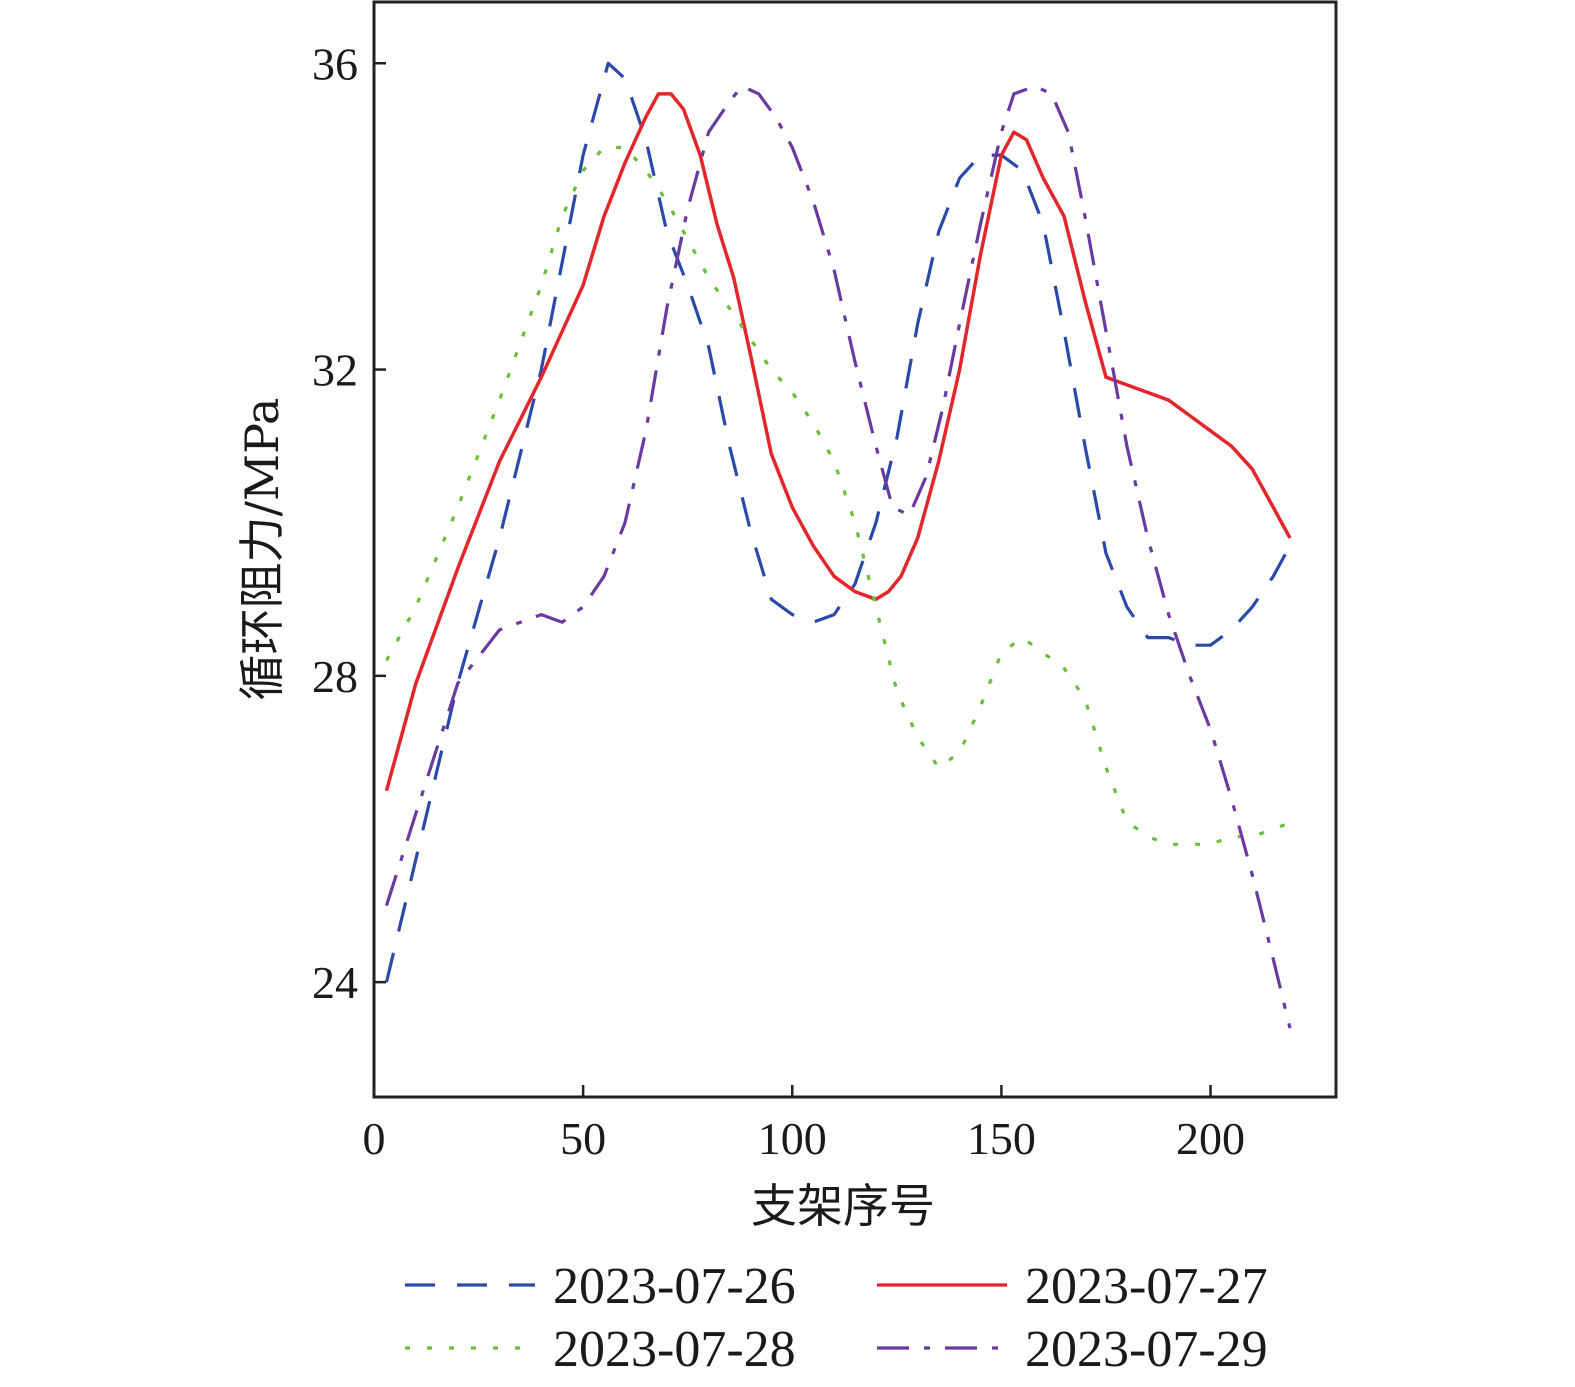 Image resolution: width=1575 pixels, height=1387 pixels. What do you see at coordinates (1146, 1286) in the screenshot?
I see `legend-label: 2023-07-27` at bounding box center [1146, 1286].